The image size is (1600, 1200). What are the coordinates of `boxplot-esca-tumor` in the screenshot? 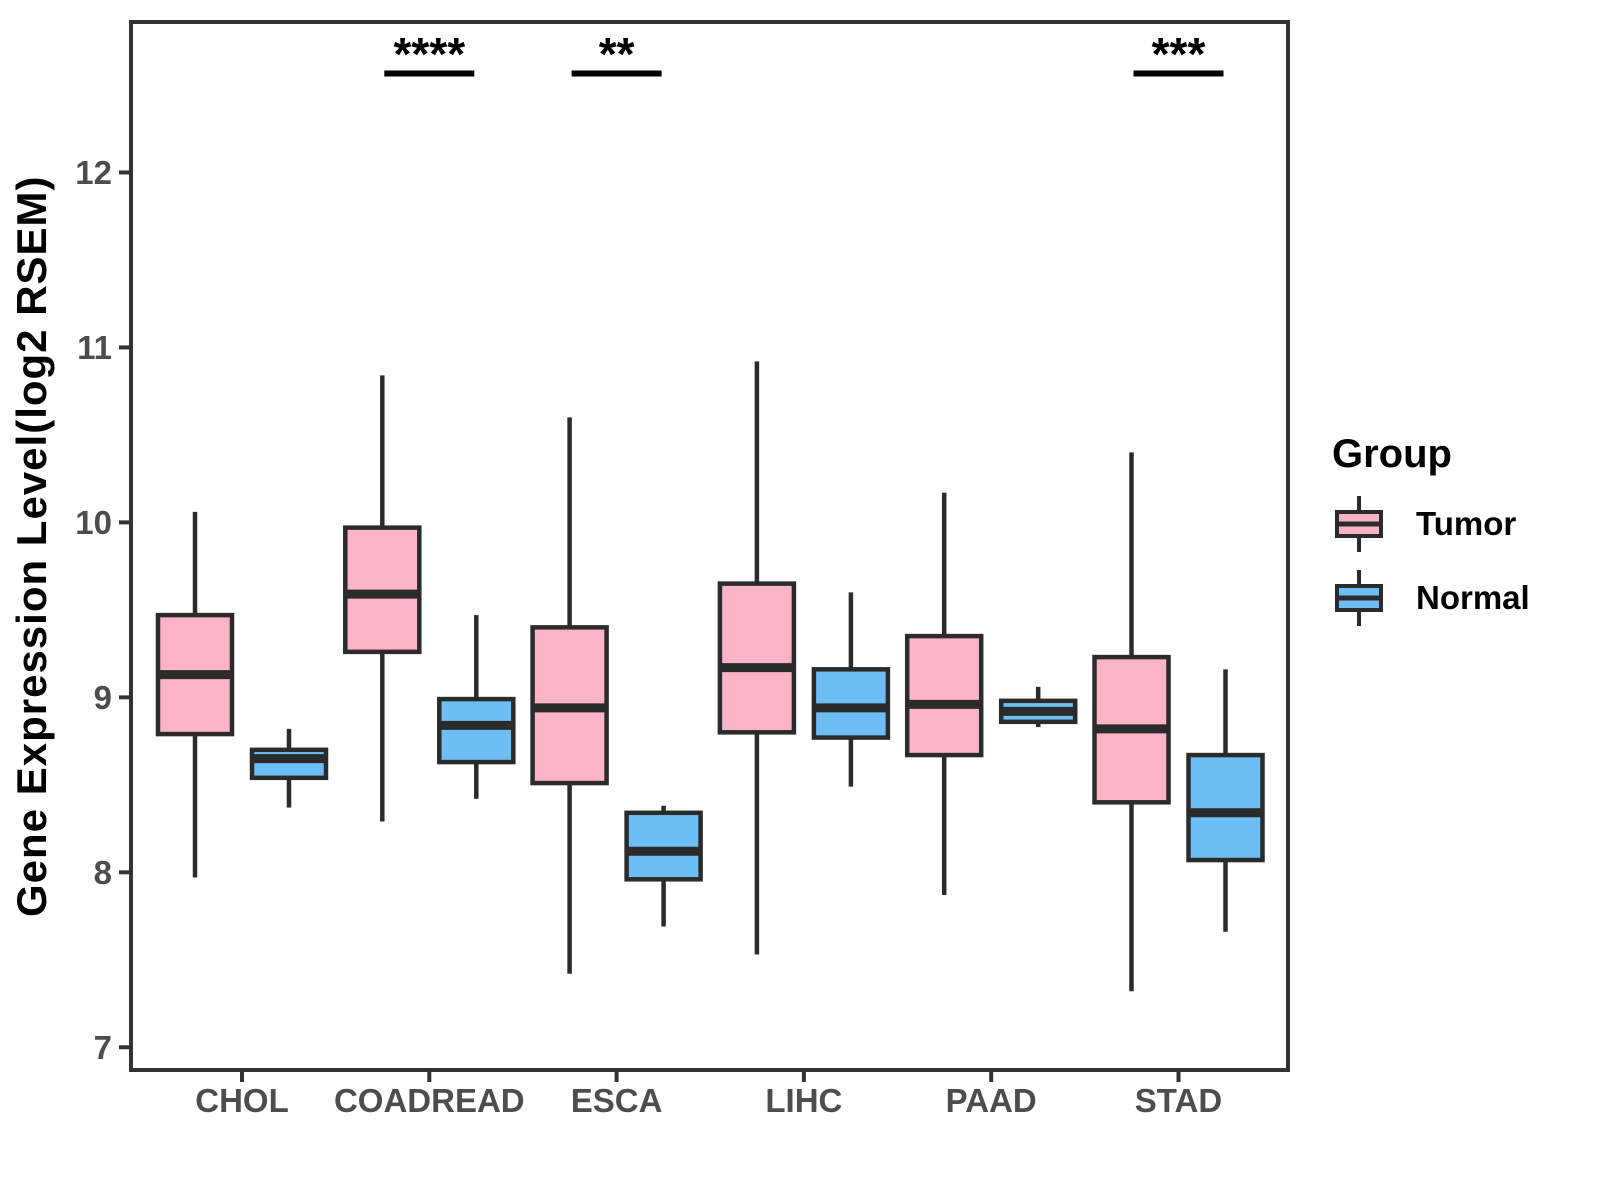 It's located at (569, 695).